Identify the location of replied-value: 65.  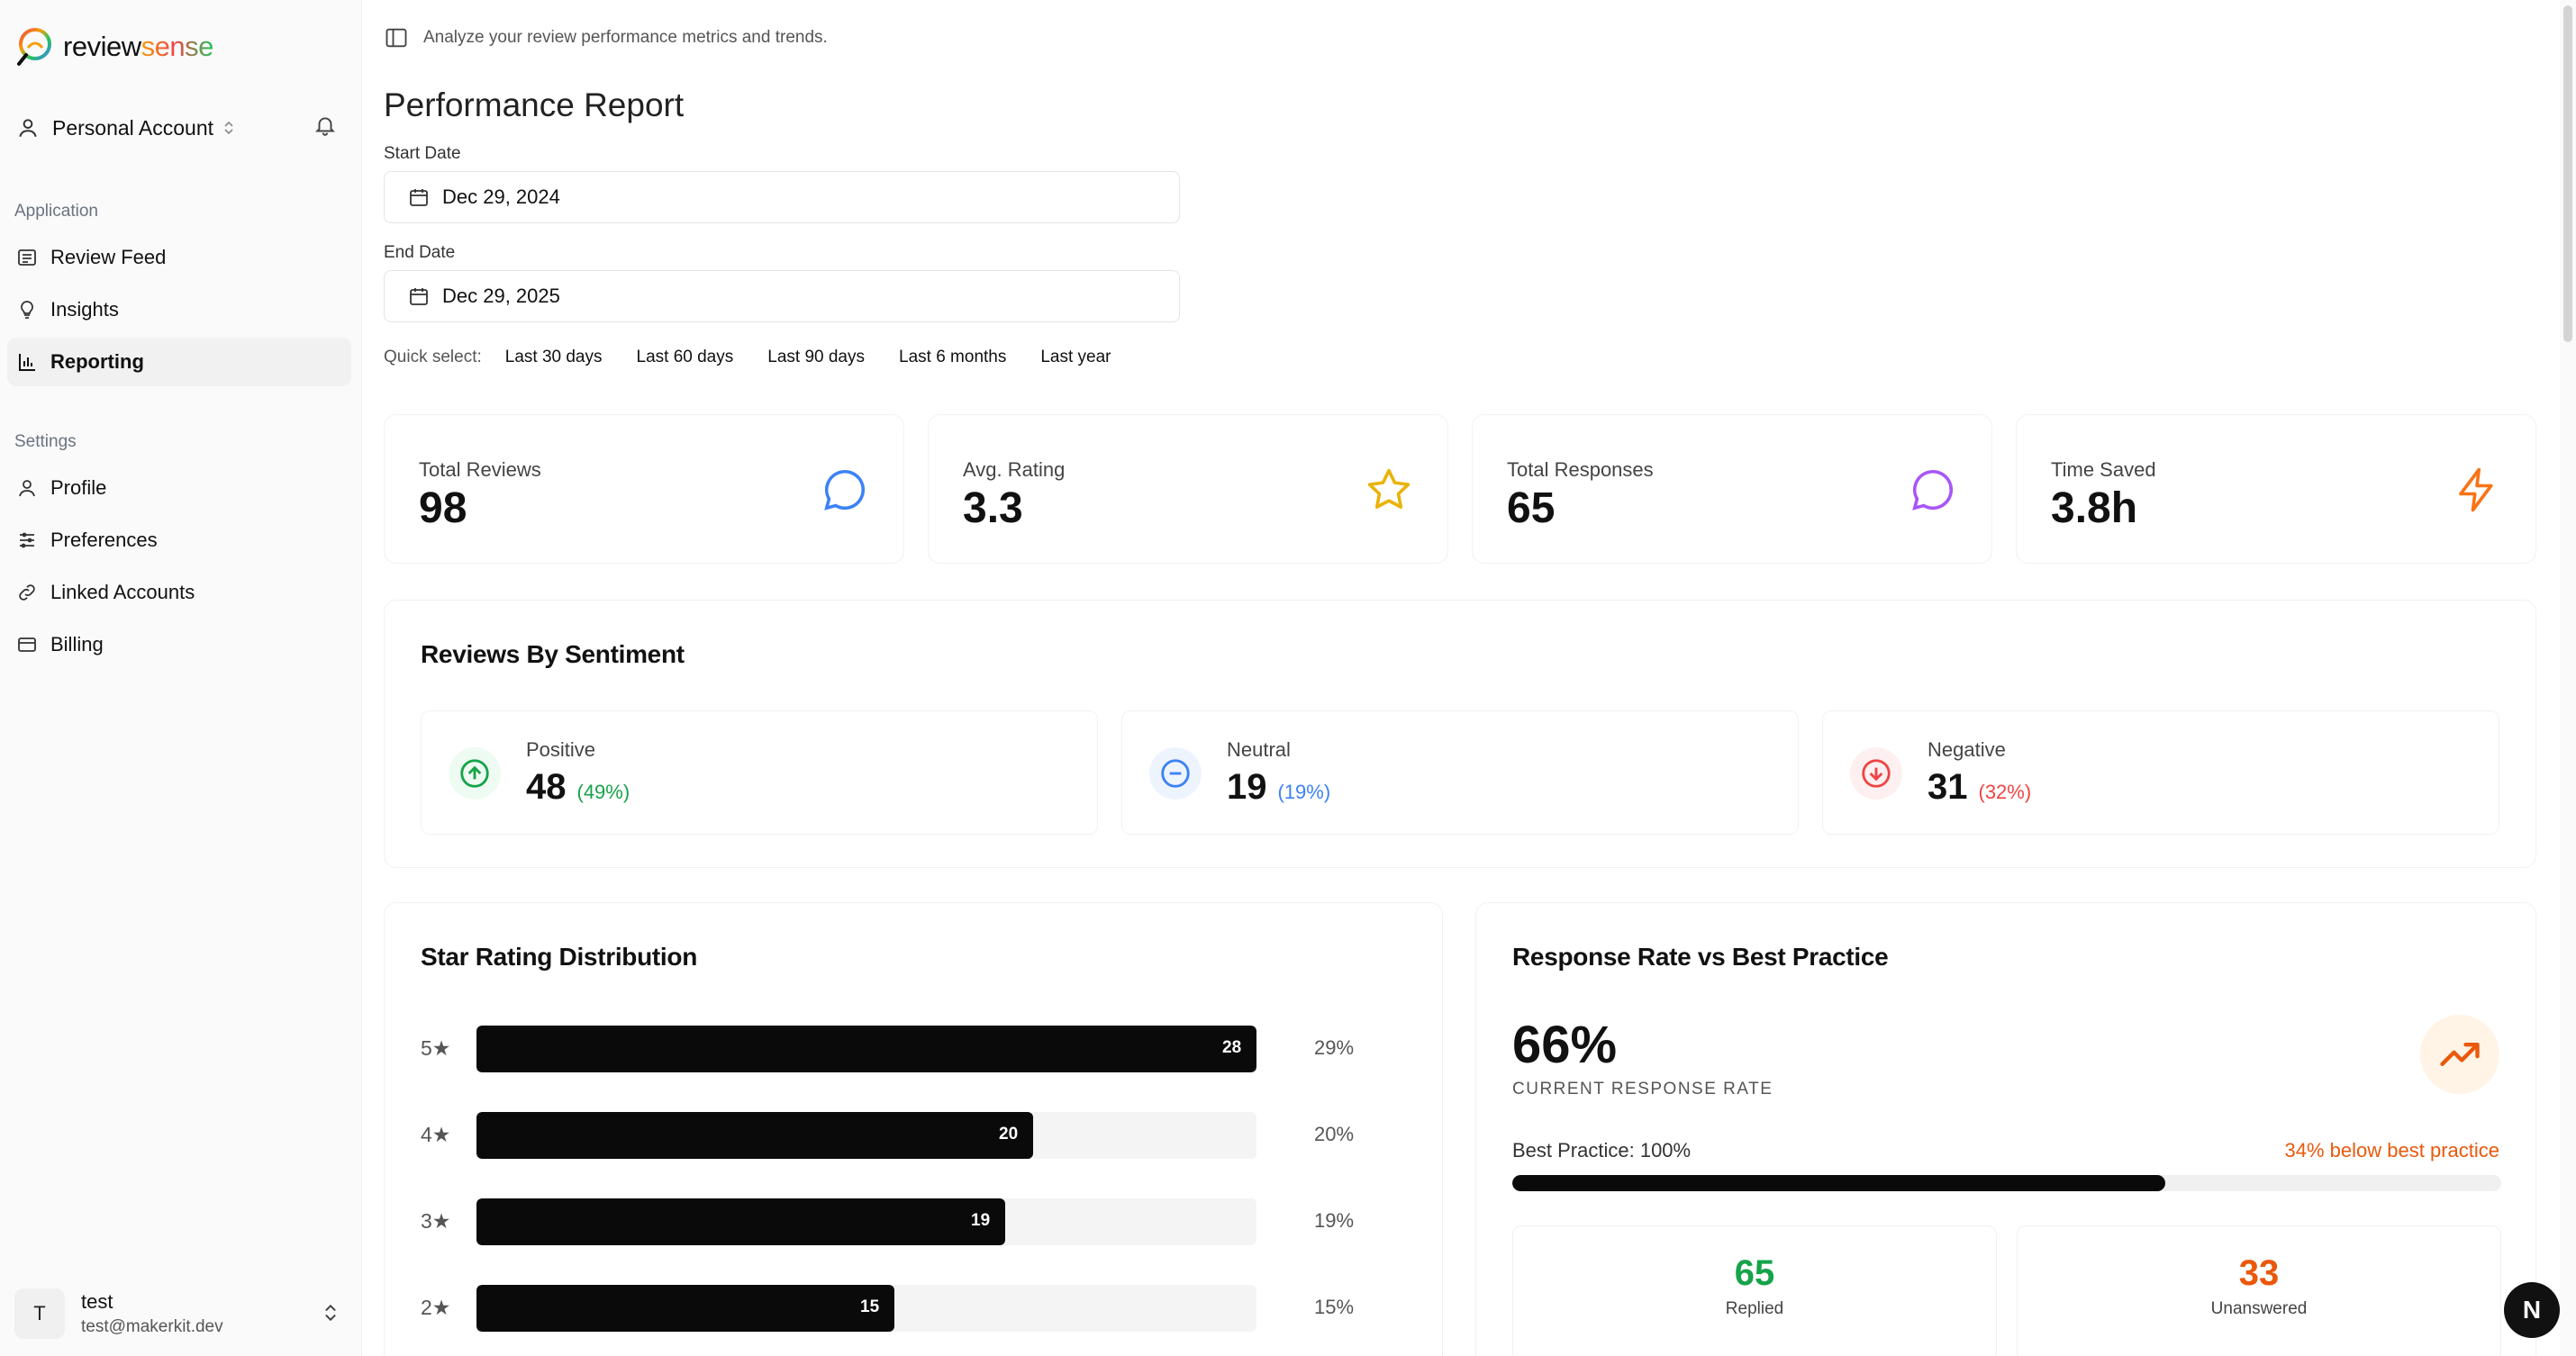
(1754, 1273).